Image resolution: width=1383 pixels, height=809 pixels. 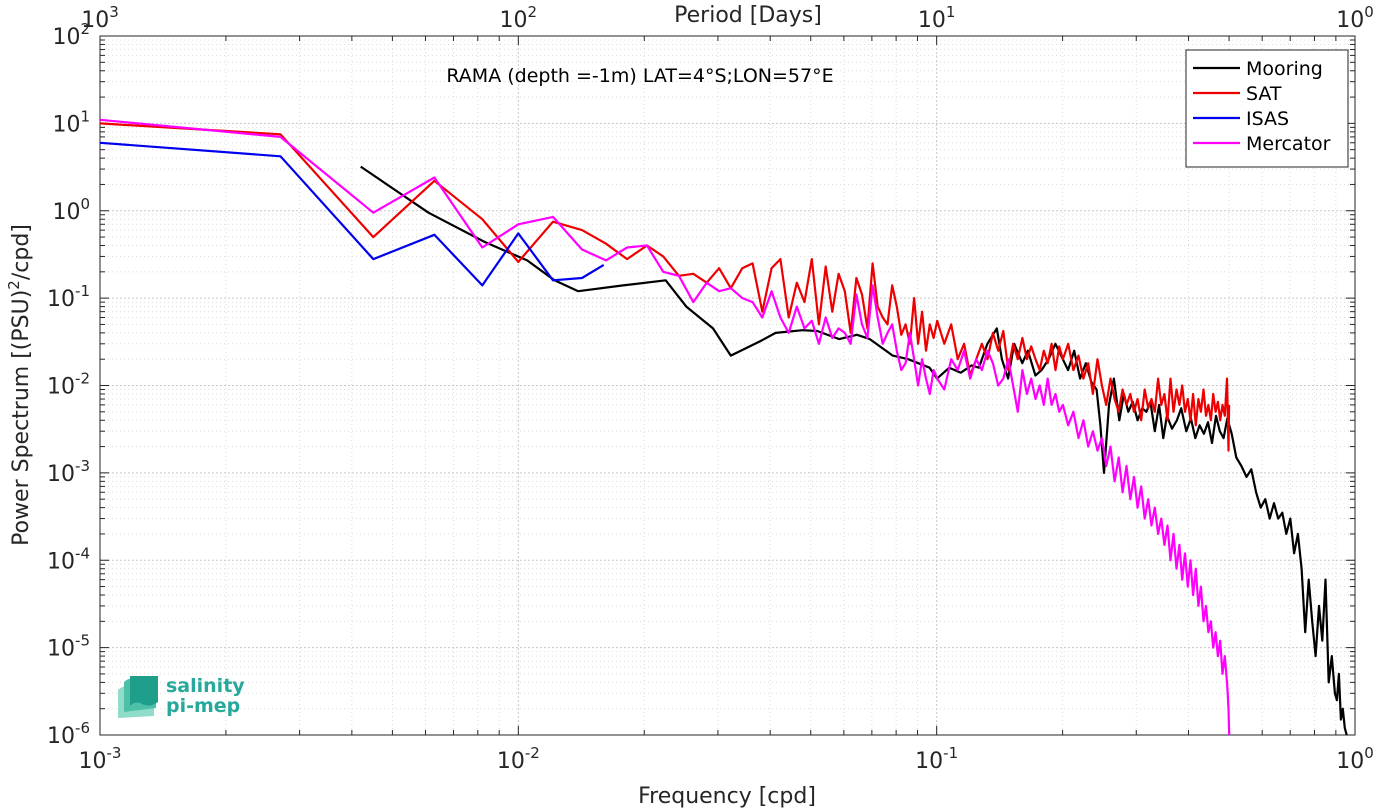 What do you see at coordinates (1369, 753) in the screenshot?
I see `x-tick-exponent: 0` at bounding box center [1369, 753].